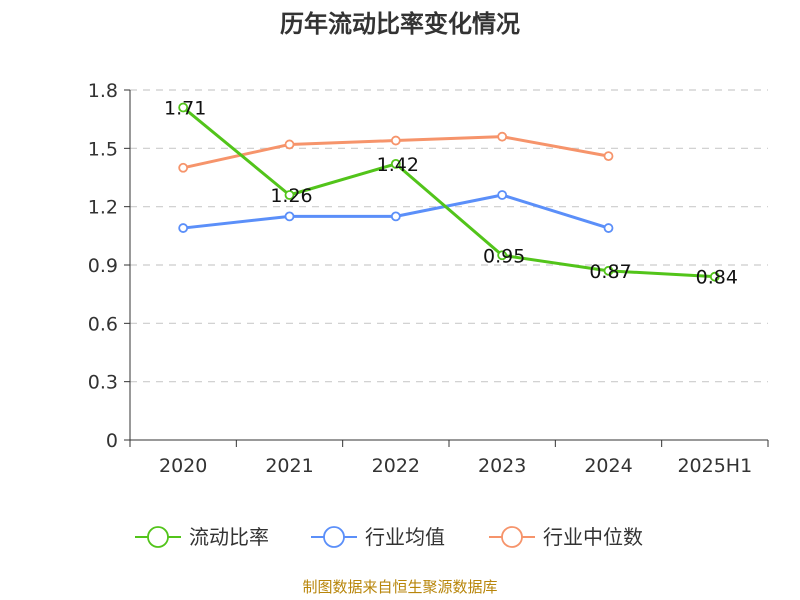  Describe the element at coordinates (593, 537) in the screenshot. I see `legend-label: 行业中位数` at that location.